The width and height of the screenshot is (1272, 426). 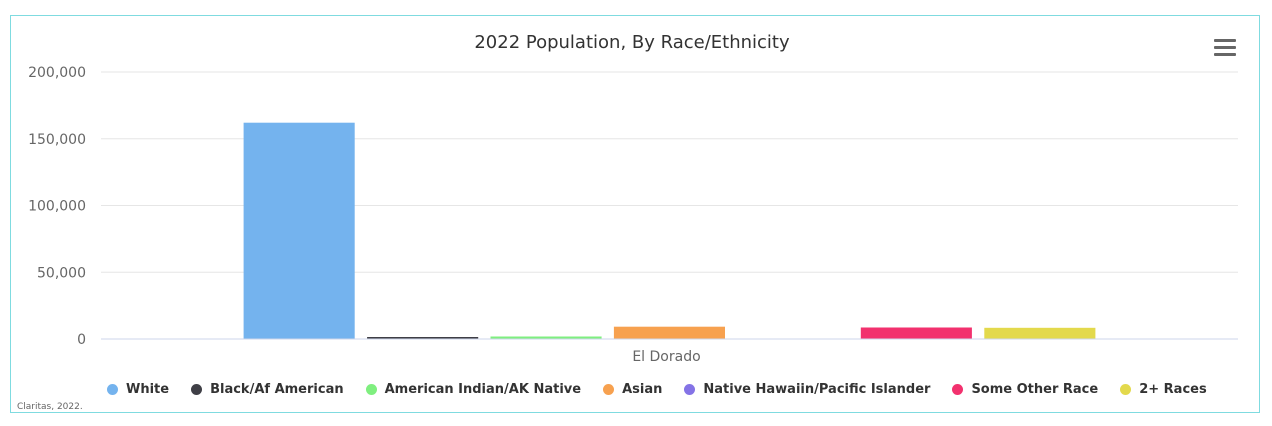 What do you see at coordinates (669, 332) in the screenshot?
I see `bar-asian` at bounding box center [669, 332].